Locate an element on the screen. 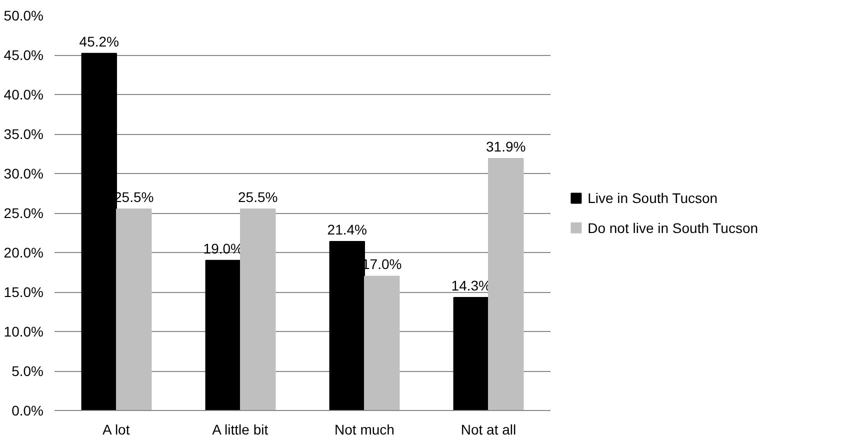  y-tick-label: 30.0% is located at coordinates (24, 174).